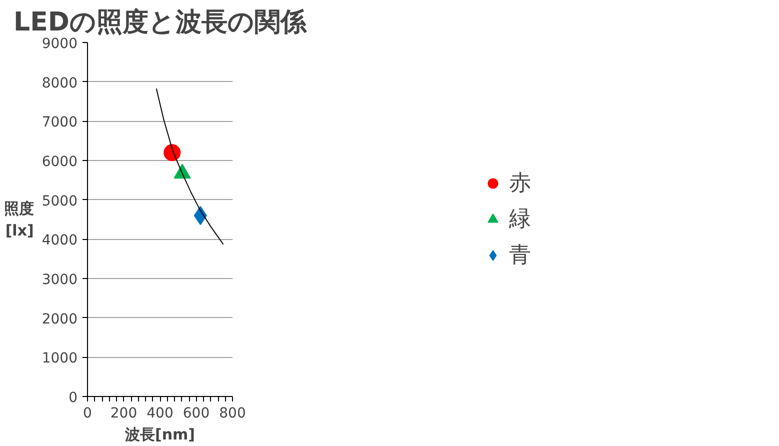  What do you see at coordinates (60, 280) in the screenshot?
I see `y-tick-label: 3000` at bounding box center [60, 280].